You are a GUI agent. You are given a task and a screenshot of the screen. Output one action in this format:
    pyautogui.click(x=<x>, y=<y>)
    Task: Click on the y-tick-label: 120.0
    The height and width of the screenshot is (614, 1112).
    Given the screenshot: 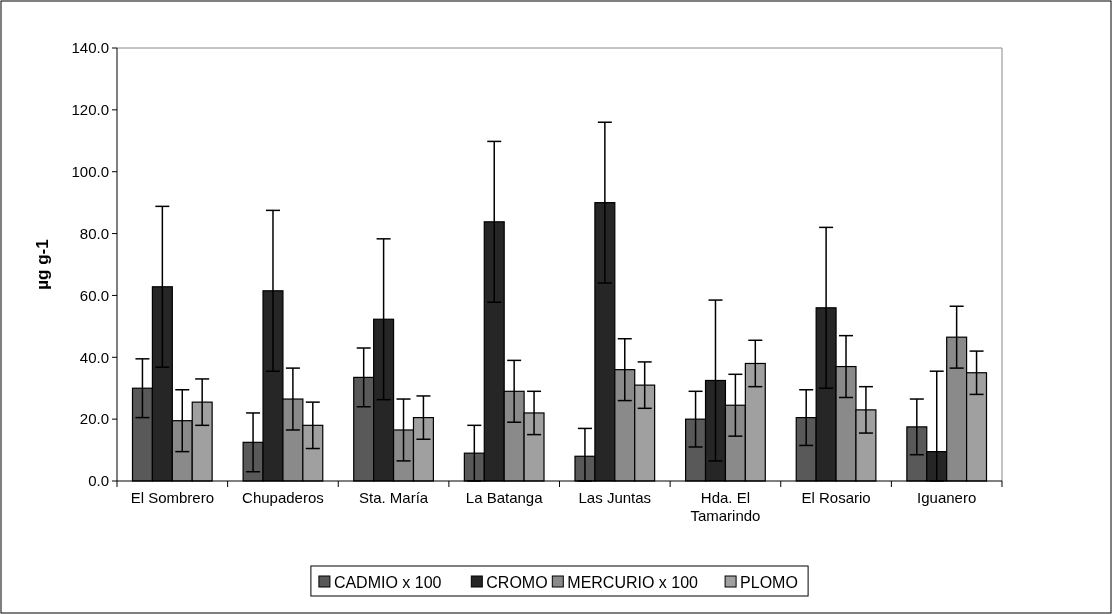 What is the action you would take?
    pyautogui.click(x=90, y=110)
    